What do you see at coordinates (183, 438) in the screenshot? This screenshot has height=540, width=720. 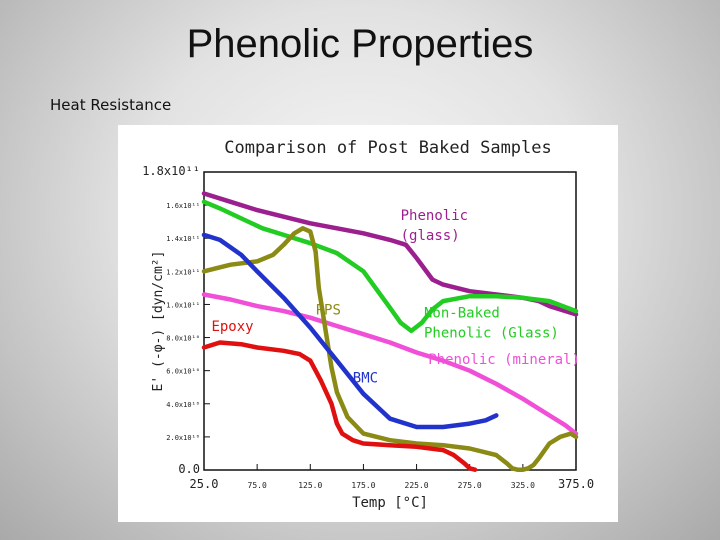 I see `y-tick-label: 2.0x10¹⁰` at bounding box center [183, 438].